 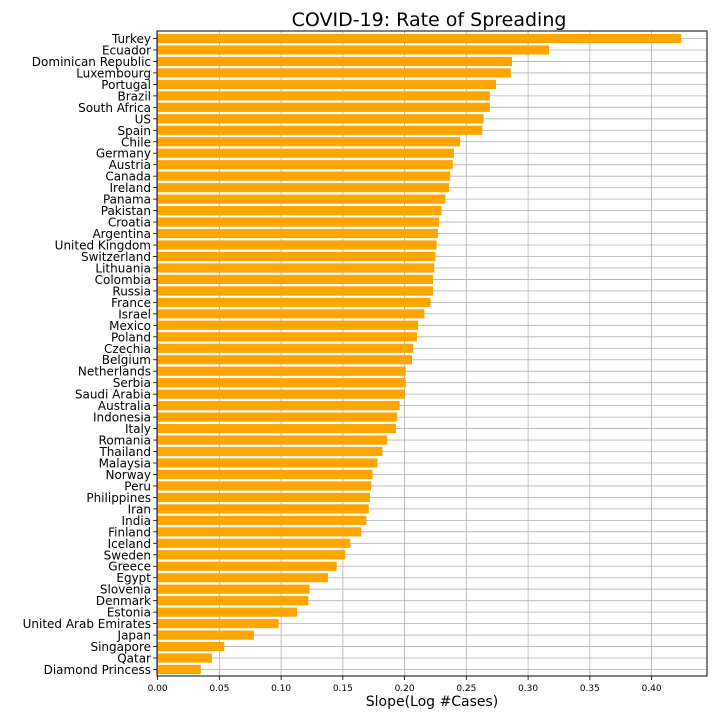 What do you see at coordinates (296, 268) in the screenshot?
I see `bar-lithuania` at bounding box center [296, 268].